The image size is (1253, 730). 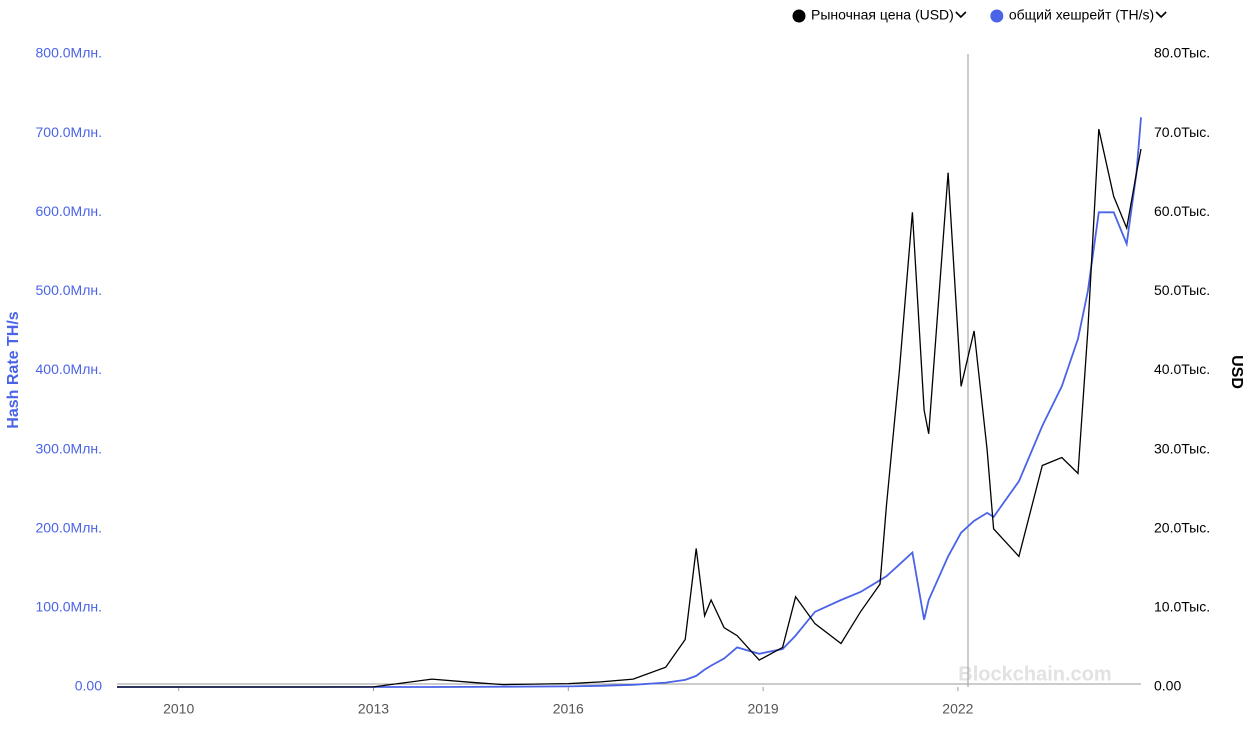 I want to click on y2-tick-label: 40.0Тыс., so click(x=1182, y=369).